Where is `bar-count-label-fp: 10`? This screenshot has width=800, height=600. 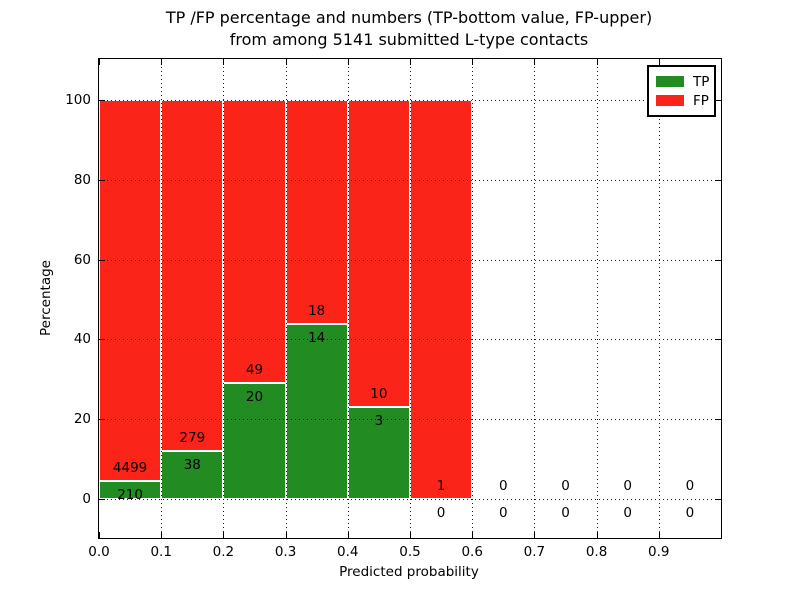 bar-count-label-fp: 10 is located at coordinates (379, 393).